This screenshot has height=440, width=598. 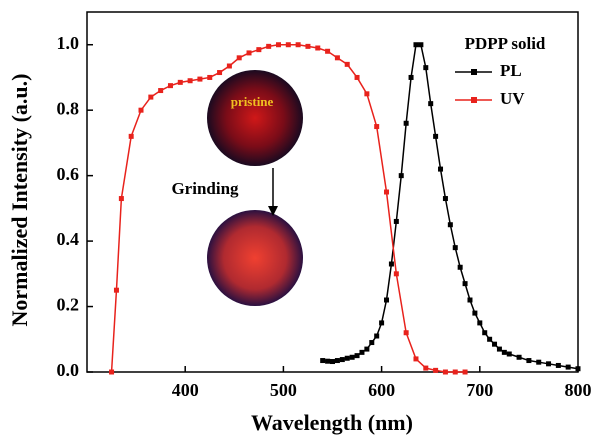 I want to click on legend-label: PL, so click(x=511, y=70).